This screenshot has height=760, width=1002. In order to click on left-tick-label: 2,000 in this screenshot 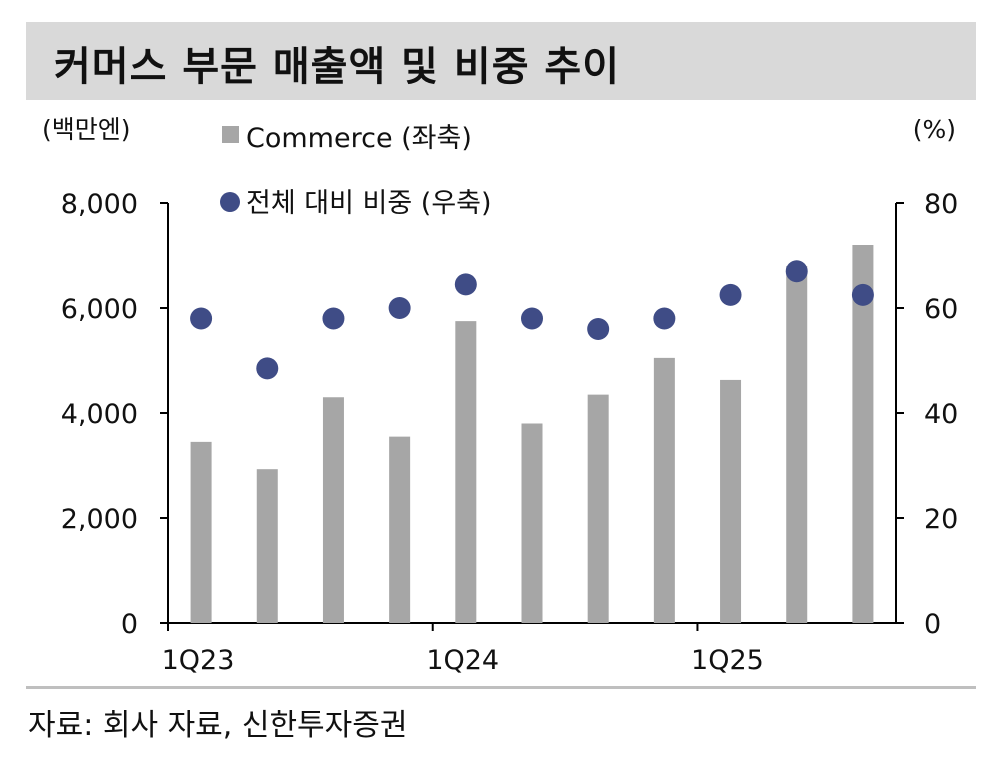, I will do `click(99, 519)`.